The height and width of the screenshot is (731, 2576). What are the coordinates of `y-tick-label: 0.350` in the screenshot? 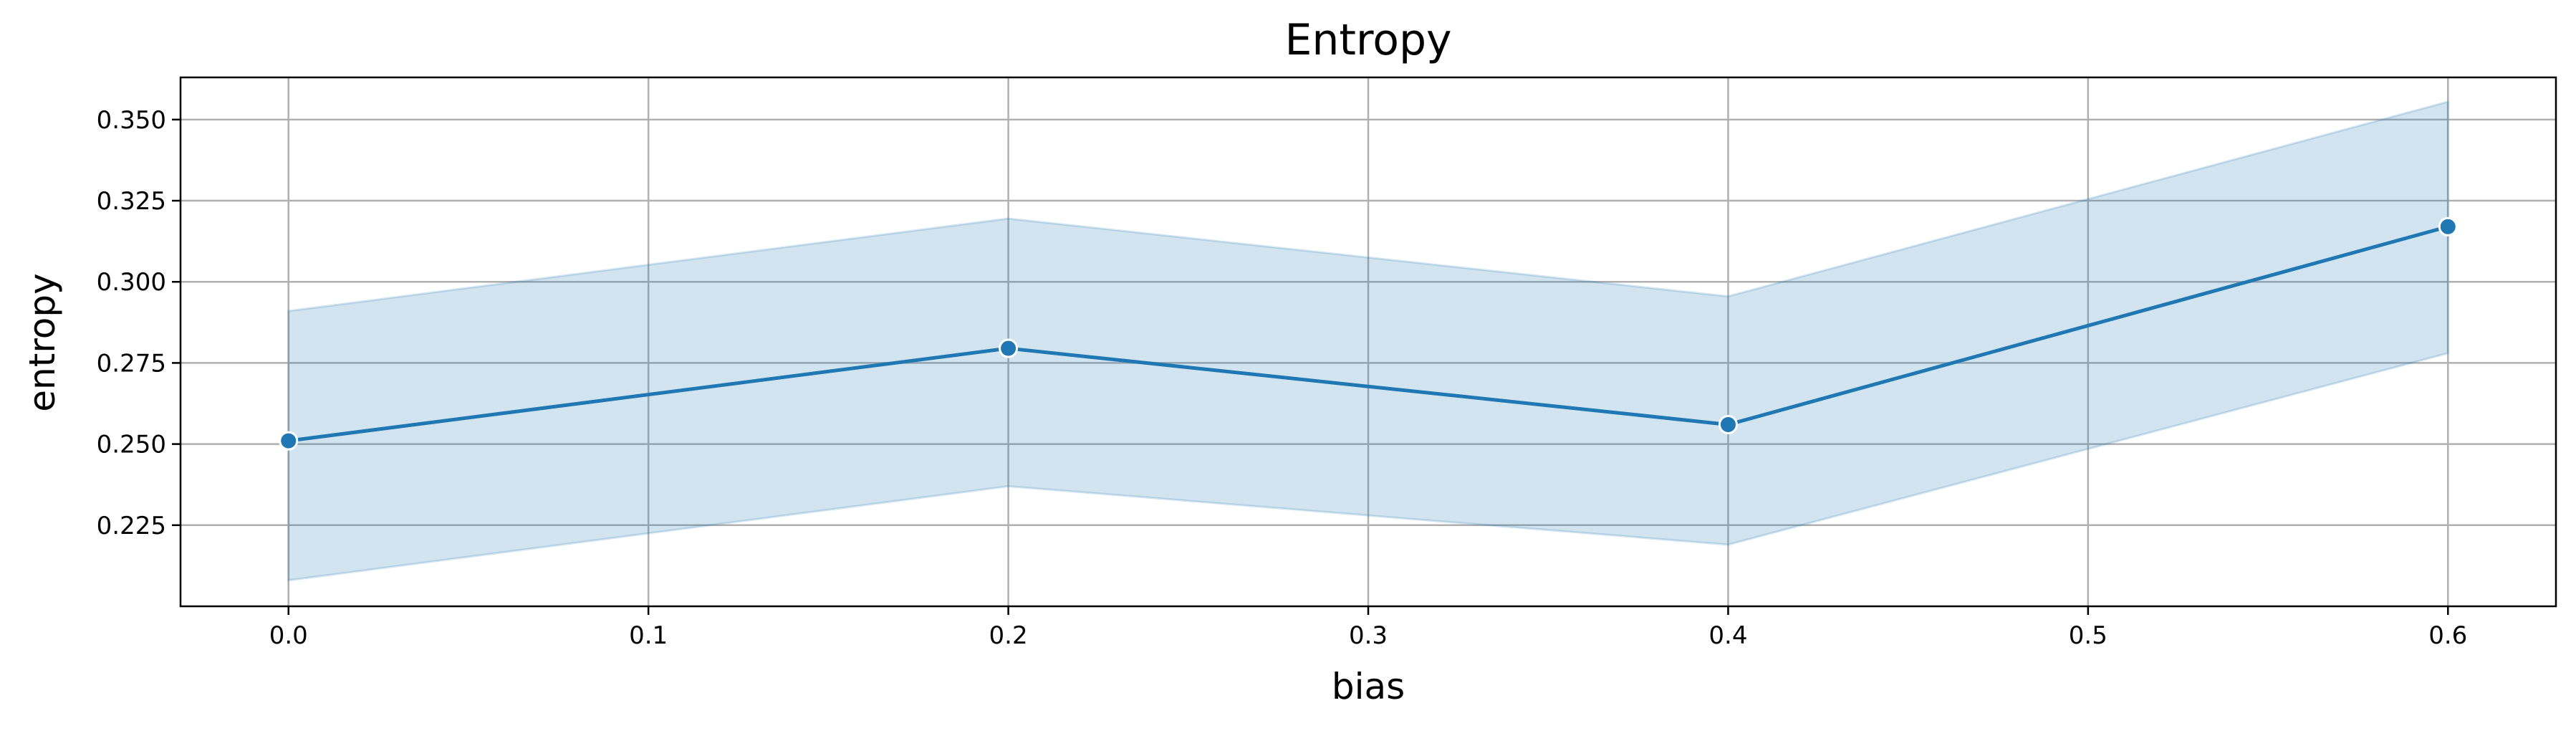 It's located at (132, 120).